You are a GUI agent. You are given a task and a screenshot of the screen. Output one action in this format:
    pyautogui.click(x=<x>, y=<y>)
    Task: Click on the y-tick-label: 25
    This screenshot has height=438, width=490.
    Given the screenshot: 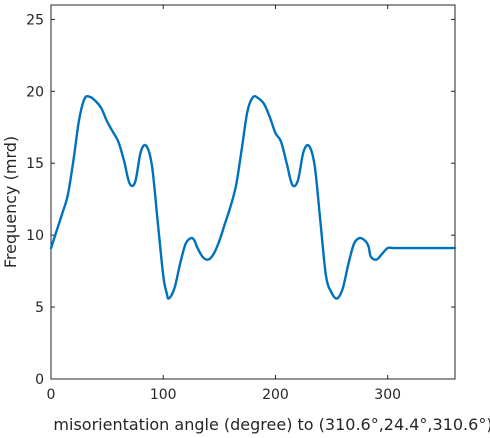 What is the action you would take?
    pyautogui.click(x=35, y=20)
    